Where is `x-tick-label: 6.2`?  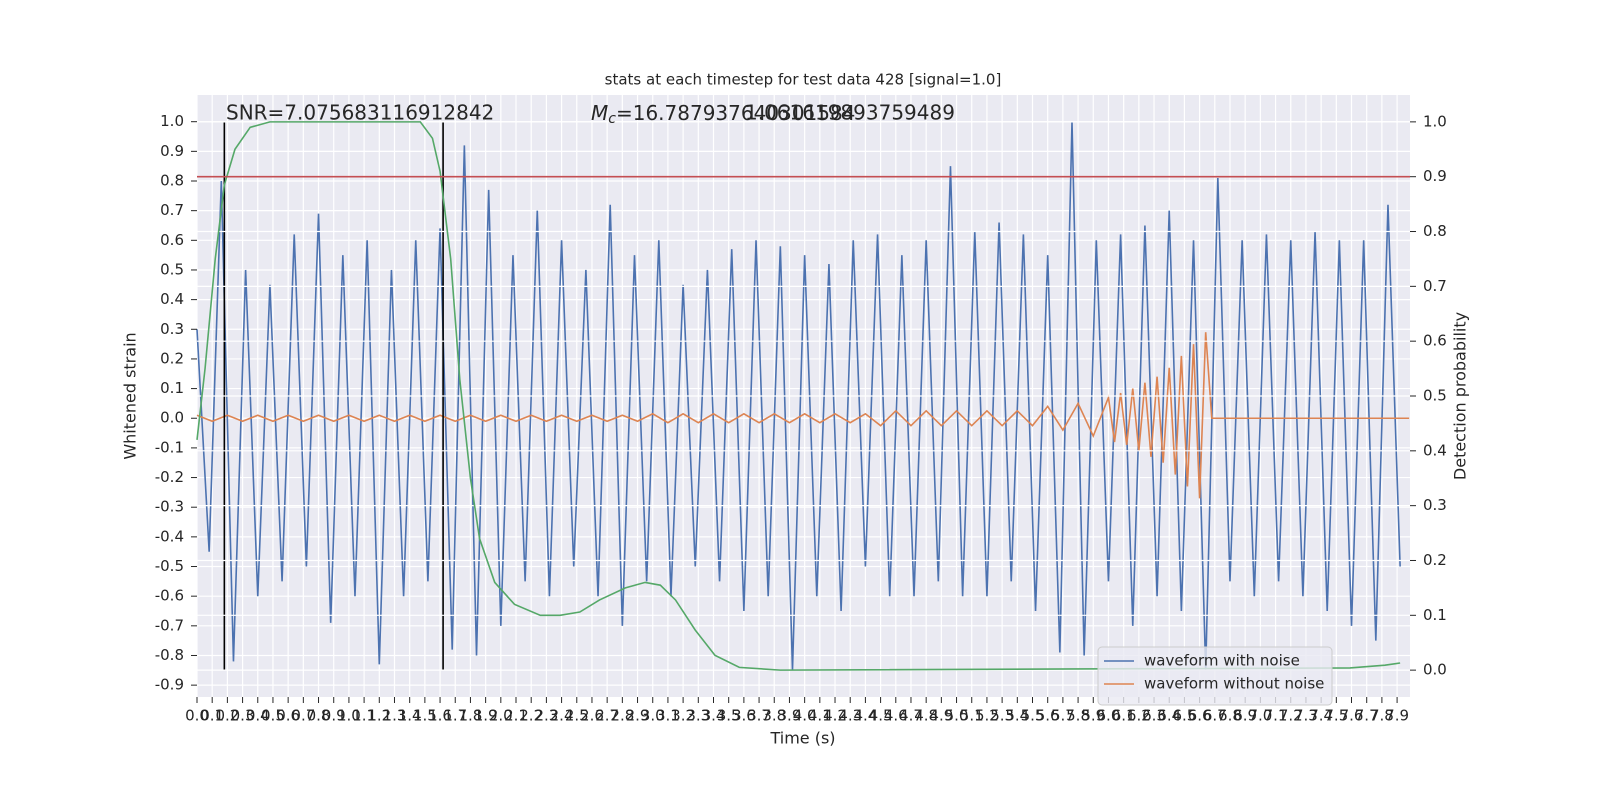
x-tick-label: 6.2 is located at coordinates (1139, 716).